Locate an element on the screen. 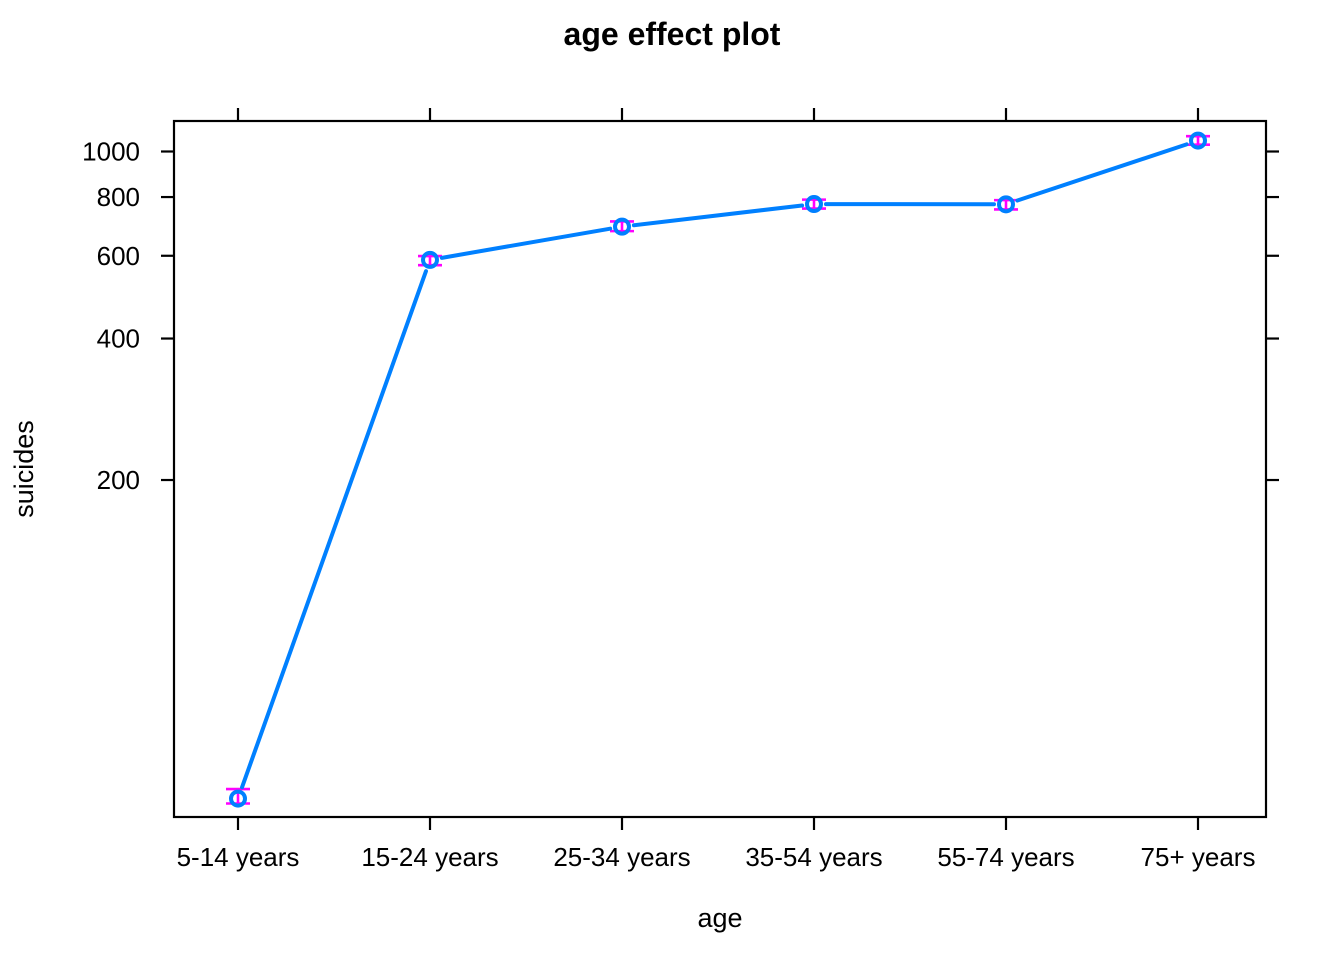  x-tick-label: 5-14 years is located at coordinates (238, 857).